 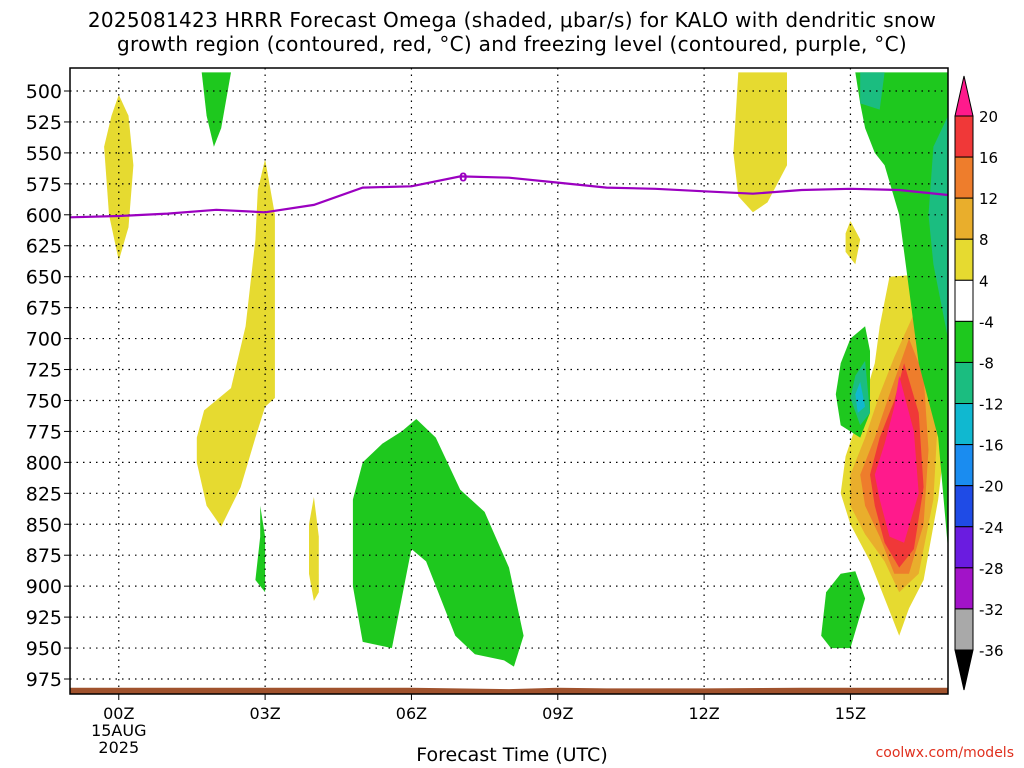 What do you see at coordinates (988, 117) in the screenshot?
I see `colorbar-label-20: 20` at bounding box center [988, 117].